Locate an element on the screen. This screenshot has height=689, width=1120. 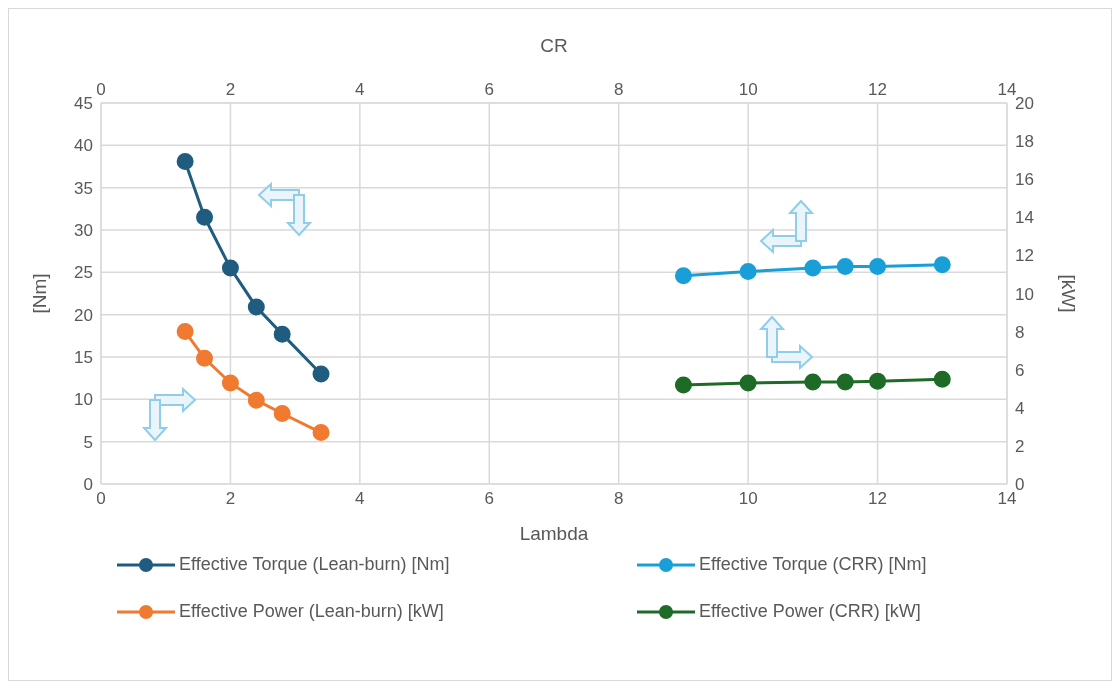
y2-tick-label: 4 is located at coordinates (1020, 408).